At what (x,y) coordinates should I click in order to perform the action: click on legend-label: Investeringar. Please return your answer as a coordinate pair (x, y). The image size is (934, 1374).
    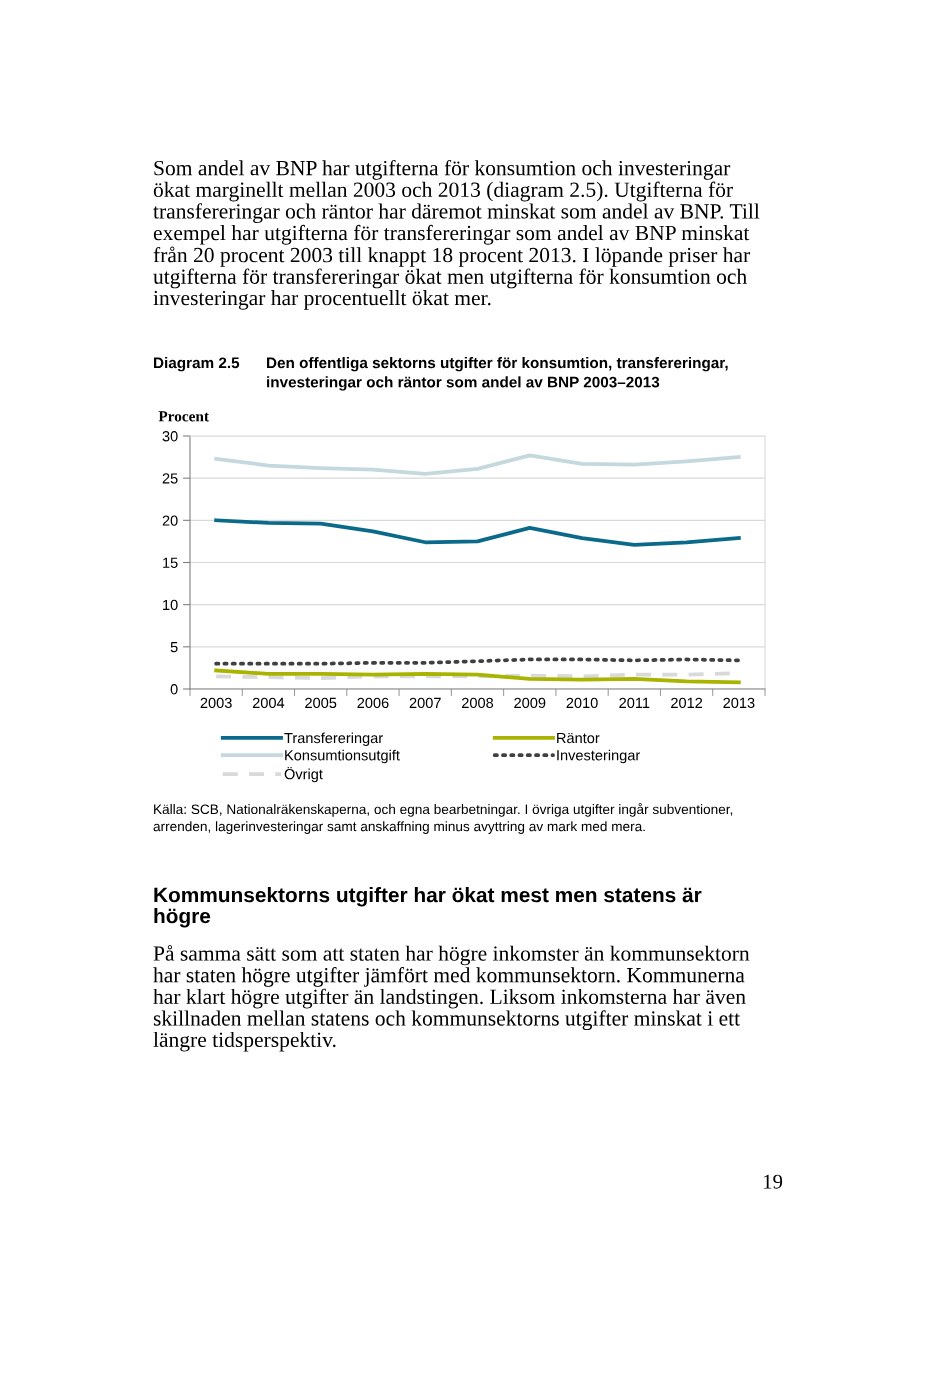
    Looking at the image, I should click on (599, 756).